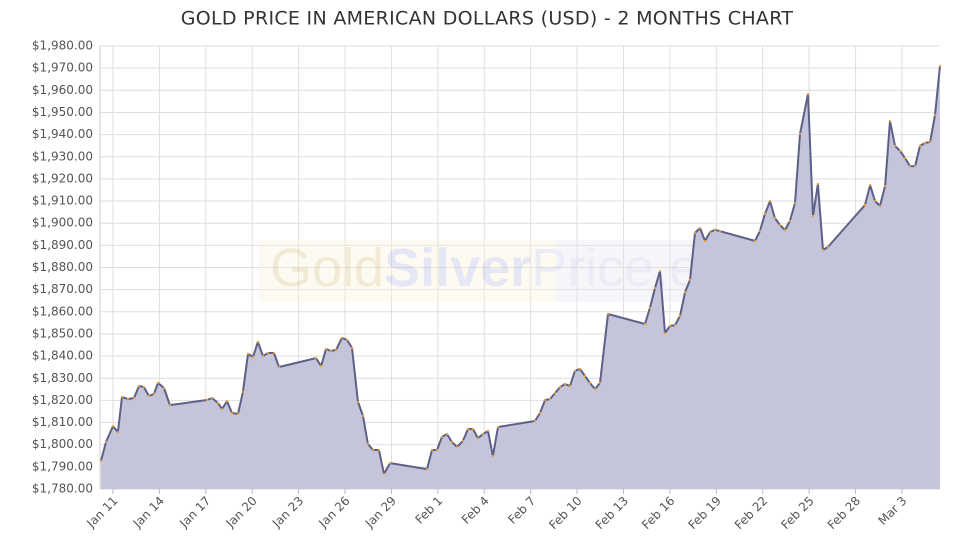 This screenshot has height=551, width=975. I want to click on y-tick-label: $1,860.00, so click(62, 311).